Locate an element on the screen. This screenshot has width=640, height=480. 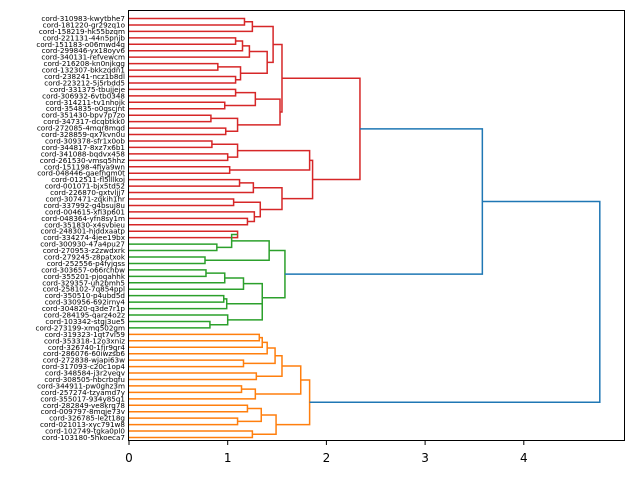
x-tick-label: 0 is located at coordinates (129, 458).